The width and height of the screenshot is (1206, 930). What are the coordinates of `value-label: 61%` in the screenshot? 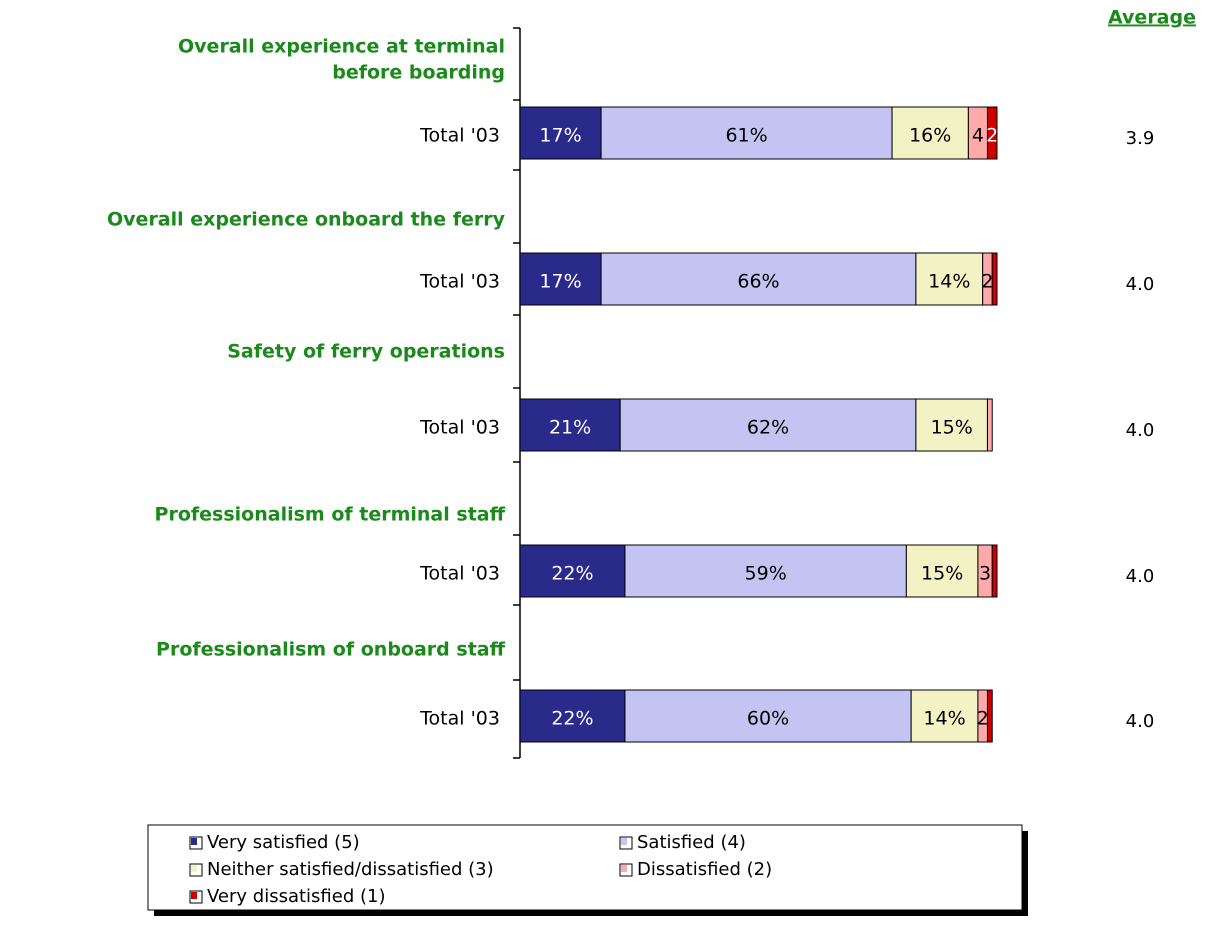 It's located at (746, 136).